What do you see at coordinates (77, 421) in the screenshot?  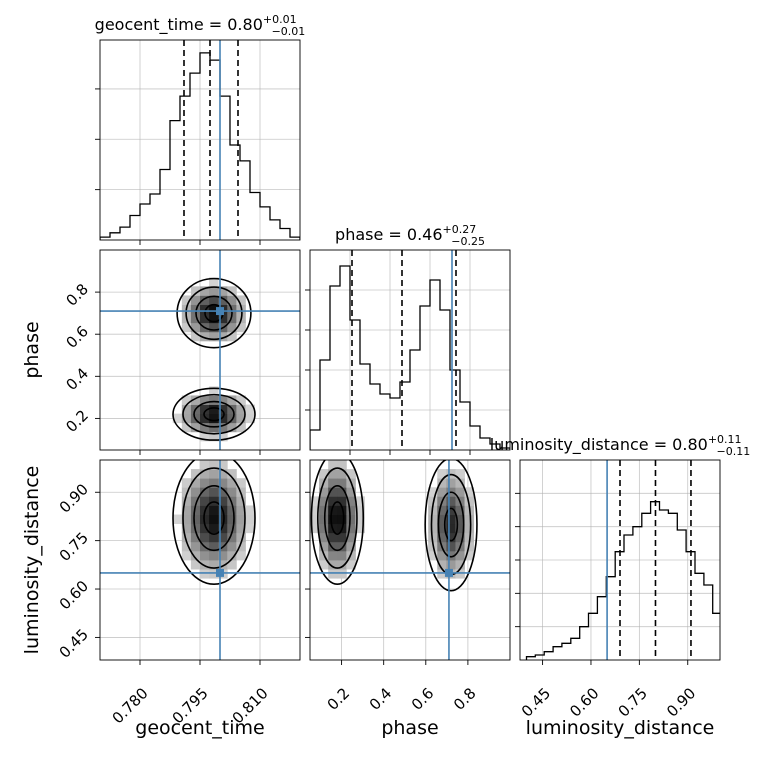 I see `y-tick-label: 0.2` at bounding box center [77, 421].